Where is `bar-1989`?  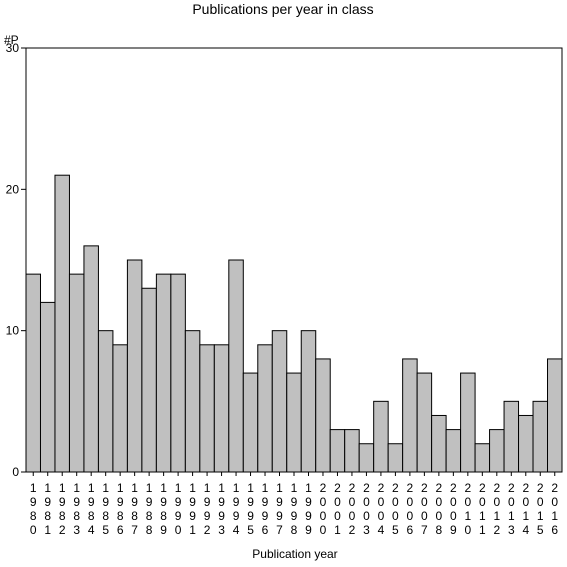 bar-1989 is located at coordinates (163, 373).